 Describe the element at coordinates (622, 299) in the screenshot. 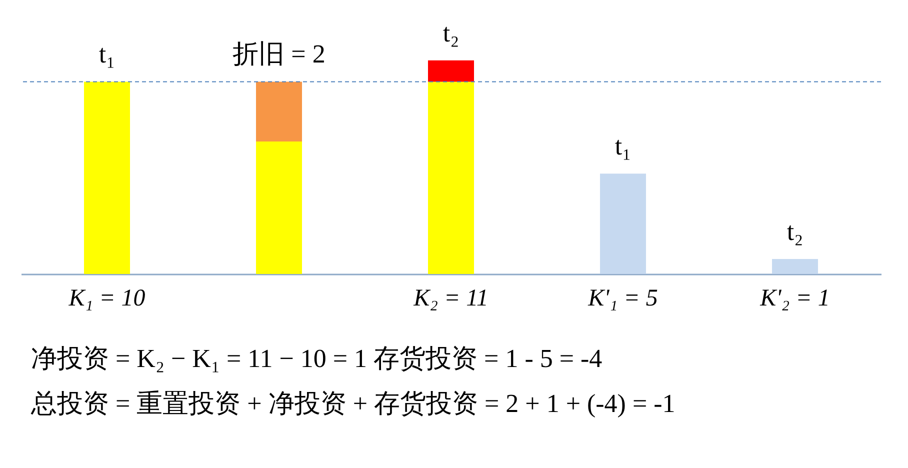

I see `x-tick-label: K'₁ = 5` at that location.